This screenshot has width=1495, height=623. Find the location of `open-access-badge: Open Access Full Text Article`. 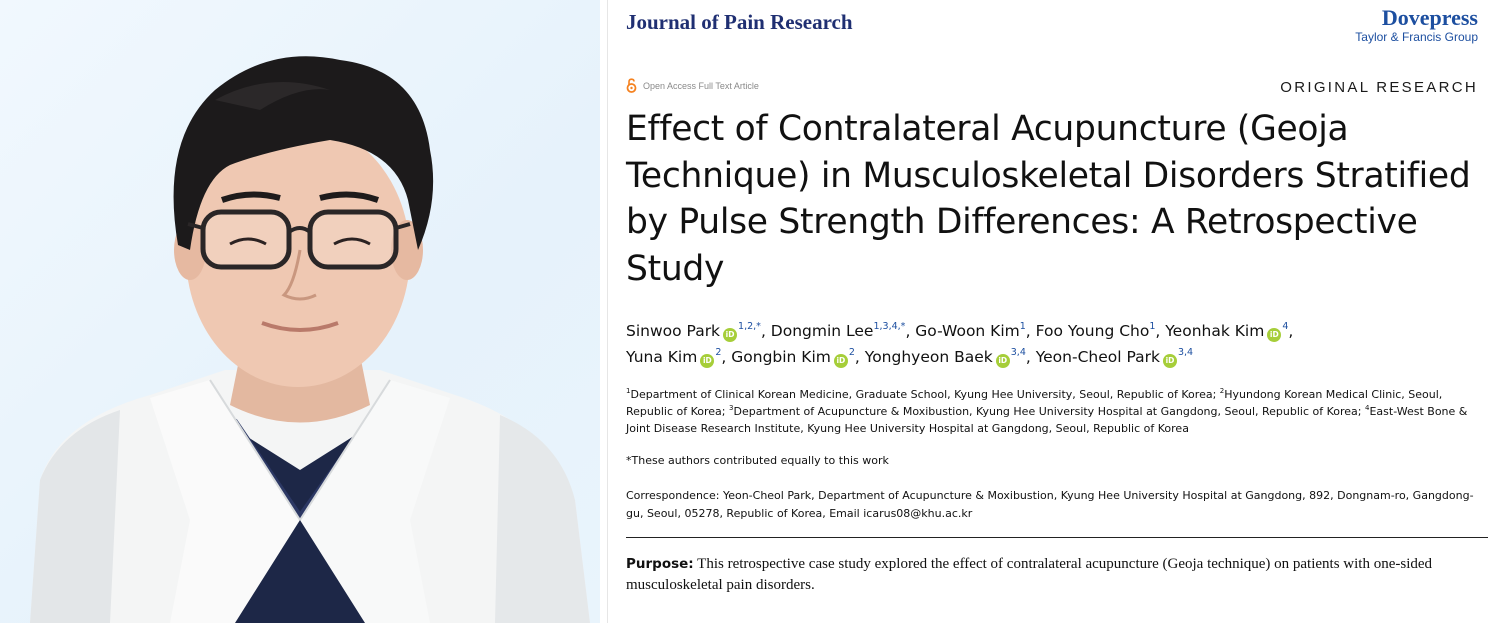

open-access-badge: Open Access Full Text Article is located at coordinates (692, 85).